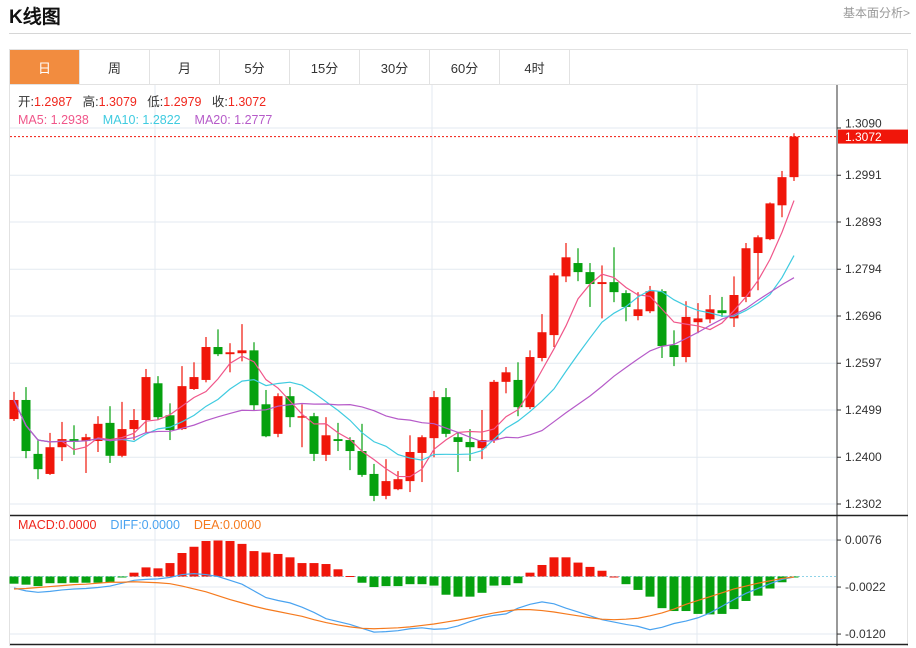  Describe the element at coordinates (865, 587) in the screenshot. I see `macd-tick-label: -0.0022` at that location.